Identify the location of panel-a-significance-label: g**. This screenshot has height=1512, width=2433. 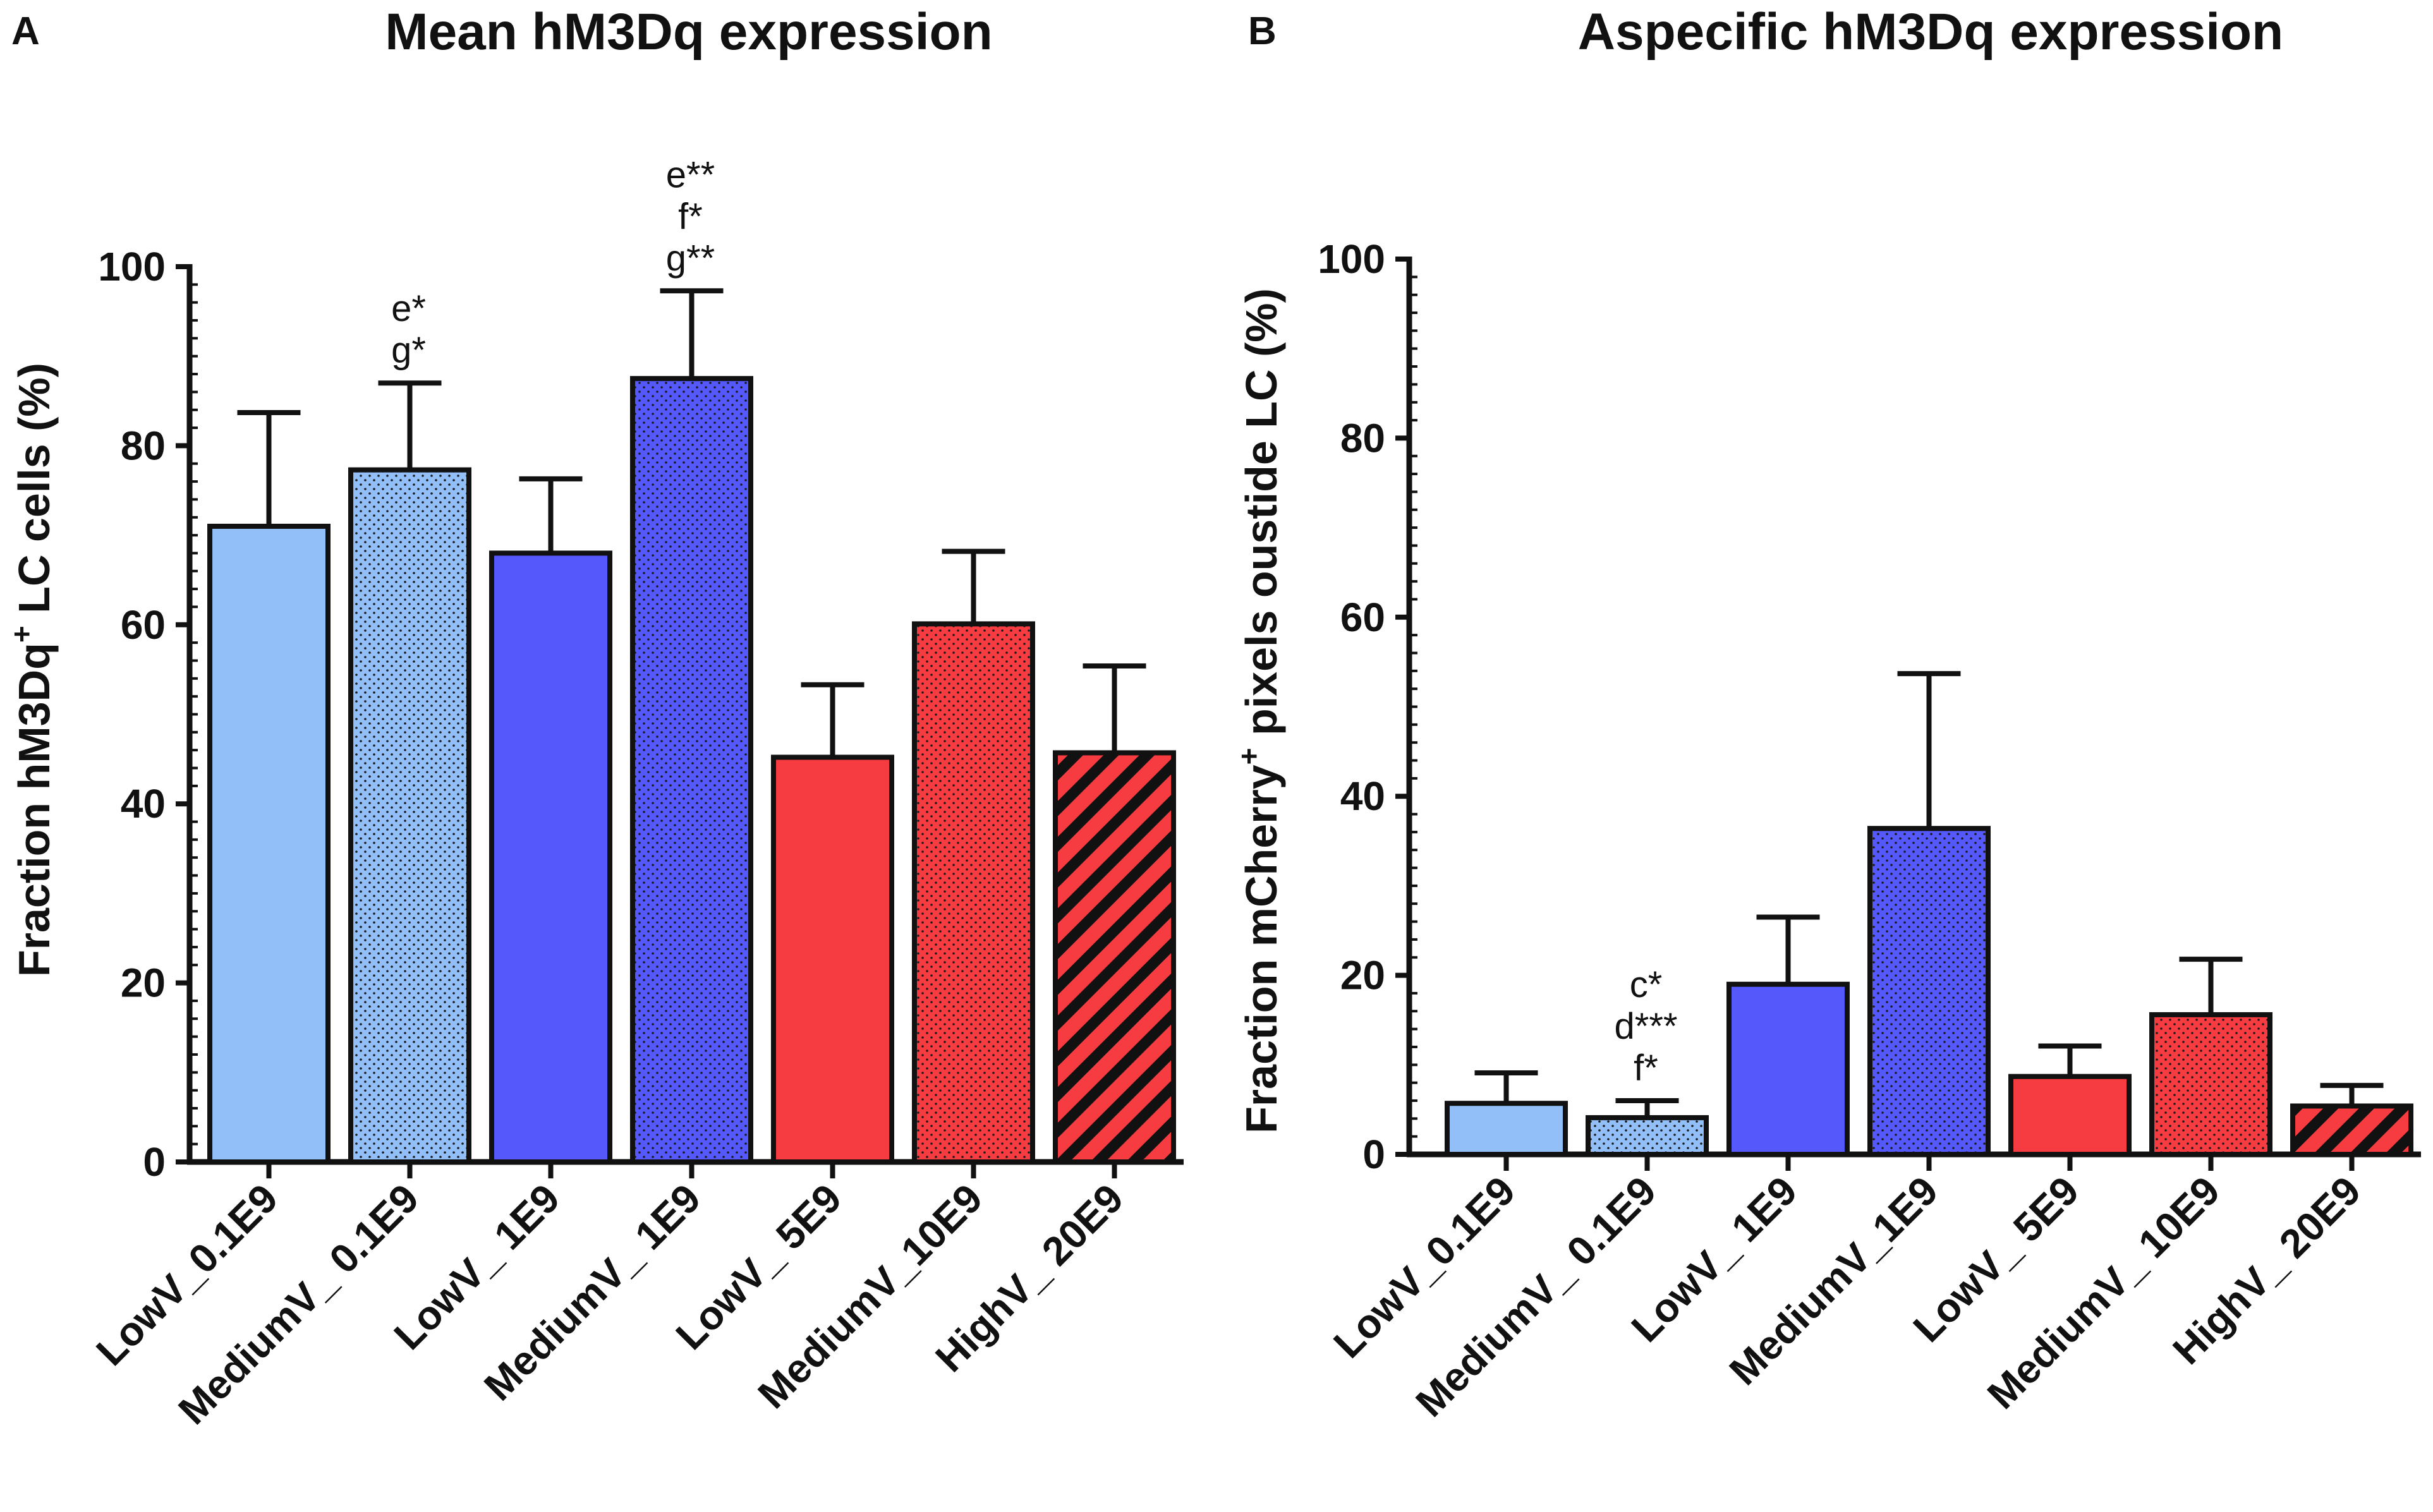
(690, 258).